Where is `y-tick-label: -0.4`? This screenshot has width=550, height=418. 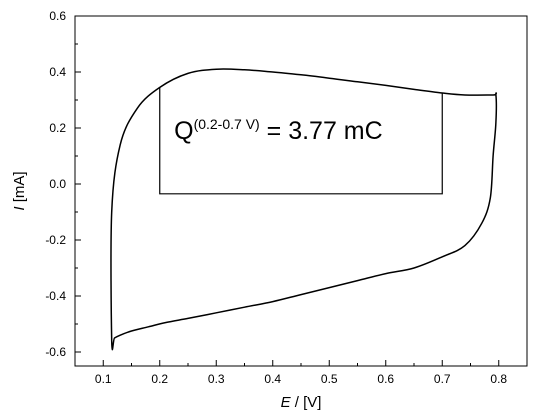 y-tick-label: -0.4 is located at coordinates (55, 296).